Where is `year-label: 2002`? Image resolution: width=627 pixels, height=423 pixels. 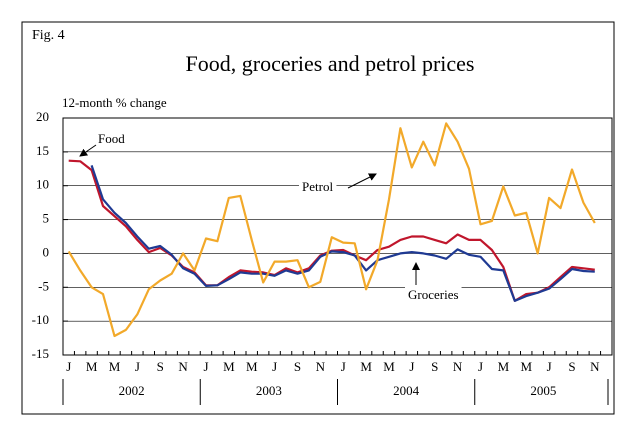
year-label: 2002 is located at coordinates (132, 390).